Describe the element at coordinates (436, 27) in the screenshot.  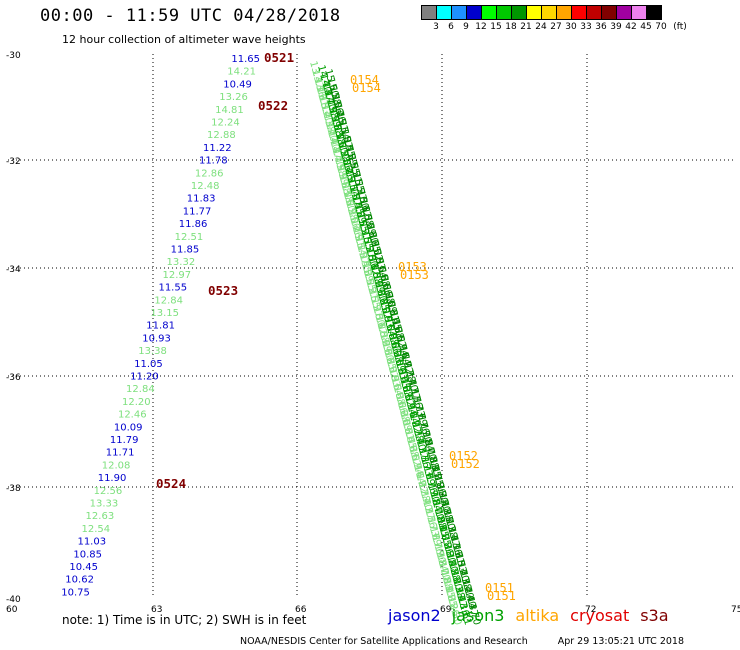
I see `scale-label: 3` at that location.